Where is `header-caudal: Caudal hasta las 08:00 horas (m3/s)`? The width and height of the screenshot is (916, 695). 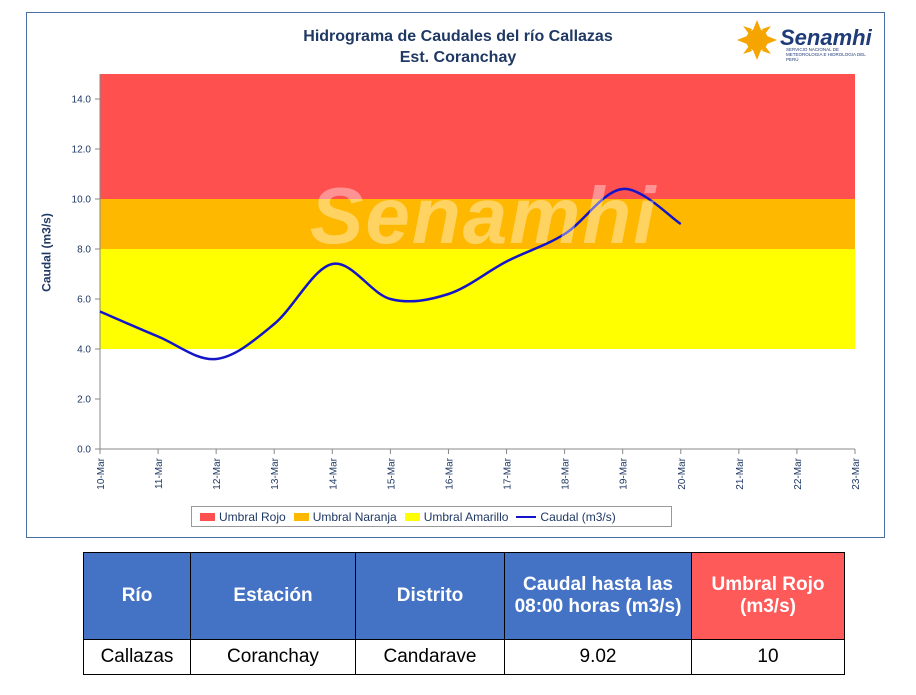
header-caudal: Caudal hasta las 08:00 horas (m3/s) is located at coordinates (598, 596).